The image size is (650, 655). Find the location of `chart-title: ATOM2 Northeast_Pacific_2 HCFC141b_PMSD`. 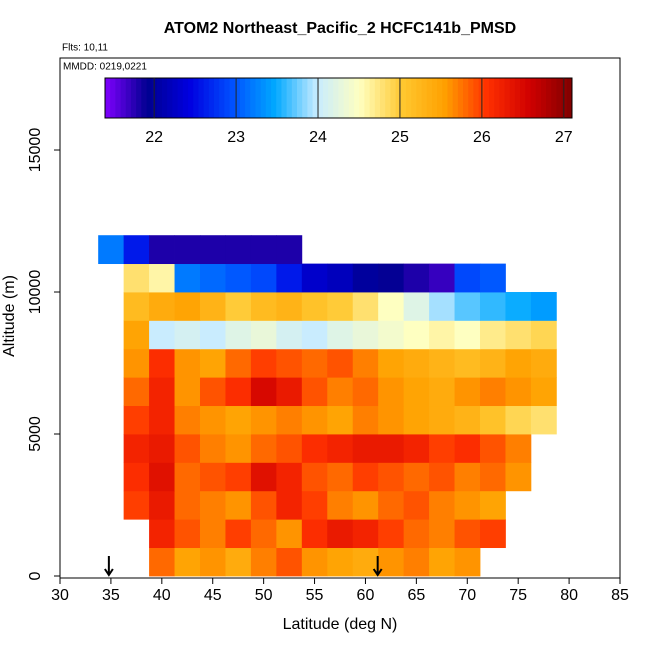

chart-title: ATOM2 Northeast_Pacific_2 HCFC141b_PMSD is located at coordinates (340, 28).